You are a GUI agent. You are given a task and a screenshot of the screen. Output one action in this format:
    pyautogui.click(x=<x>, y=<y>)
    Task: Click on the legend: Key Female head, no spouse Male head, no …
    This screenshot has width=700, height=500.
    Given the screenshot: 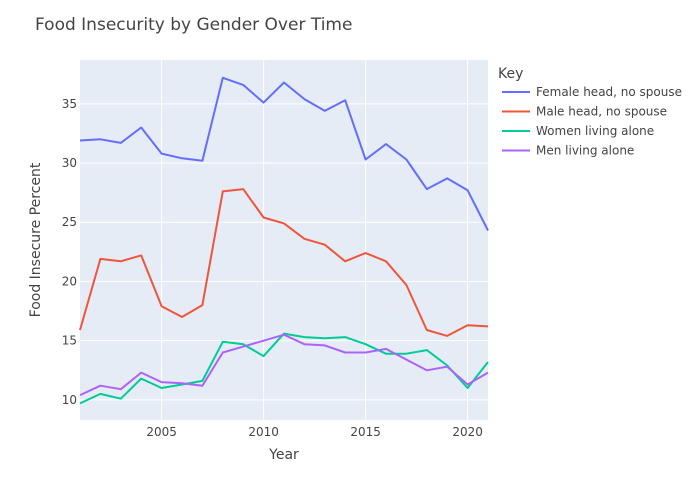 What is the action you would take?
    pyautogui.click(x=590, y=112)
    